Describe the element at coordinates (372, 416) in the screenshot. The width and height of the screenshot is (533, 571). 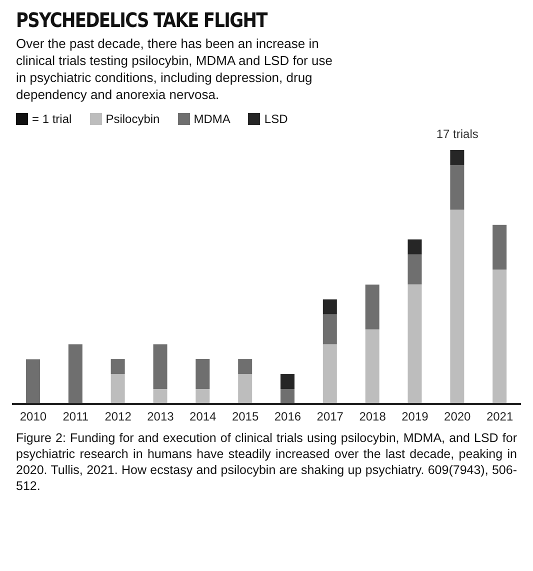
I see `x-tick-label: 2018` at that location.